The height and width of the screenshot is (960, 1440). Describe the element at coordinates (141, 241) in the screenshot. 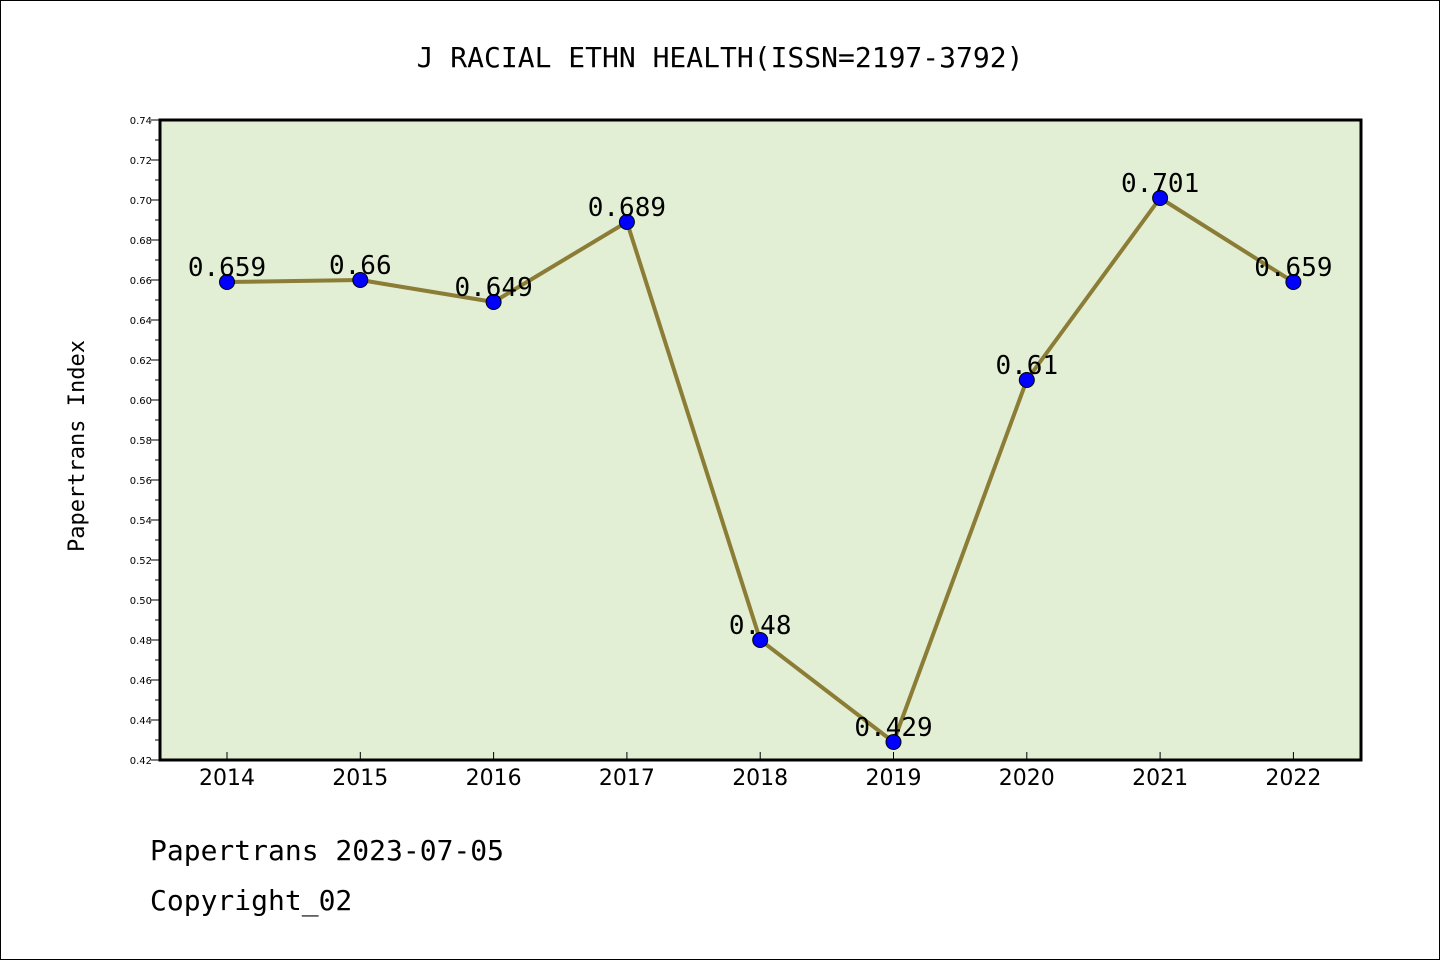

I see `y-tick-label: 0.68` at that location.